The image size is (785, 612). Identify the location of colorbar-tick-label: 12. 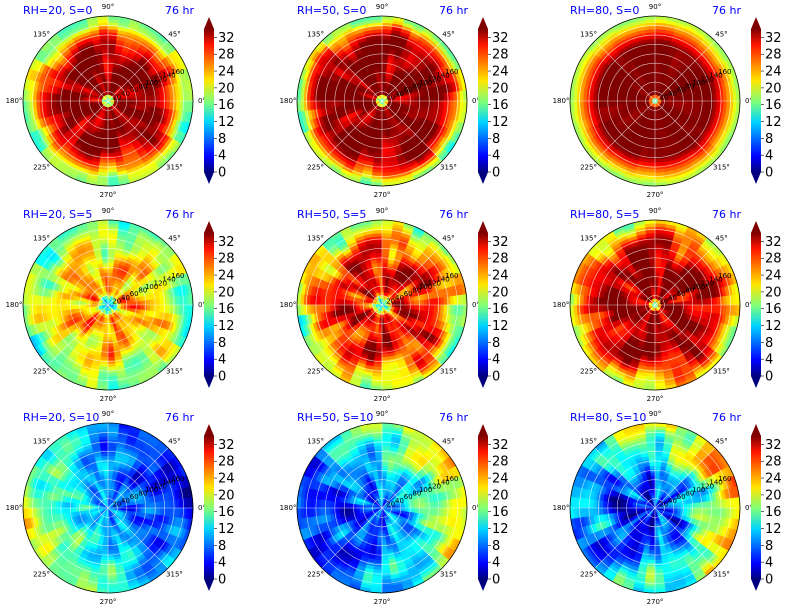
(226, 122).